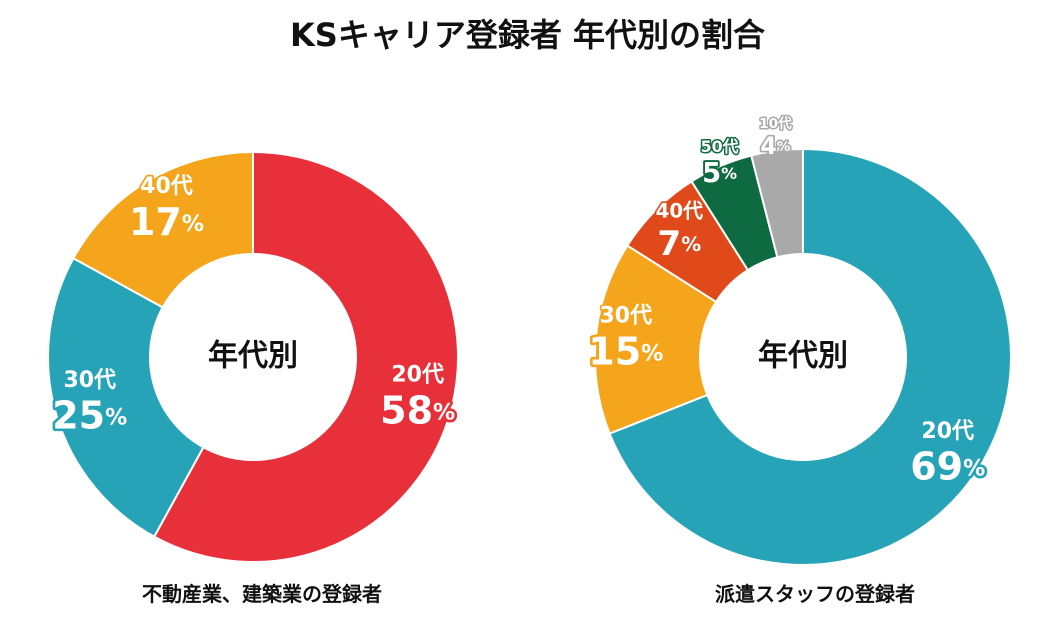  What do you see at coordinates (527, 35) in the screenshot?
I see `chart-title: KSキャリア登録者 年代別の割合` at bounding box center [527, 35].